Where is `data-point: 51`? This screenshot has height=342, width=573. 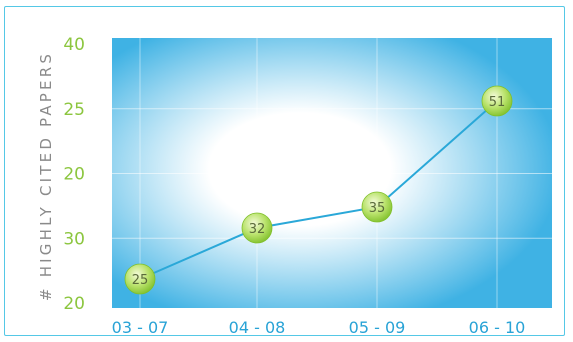 data-point: 51 is located at coordinates (497, 101).